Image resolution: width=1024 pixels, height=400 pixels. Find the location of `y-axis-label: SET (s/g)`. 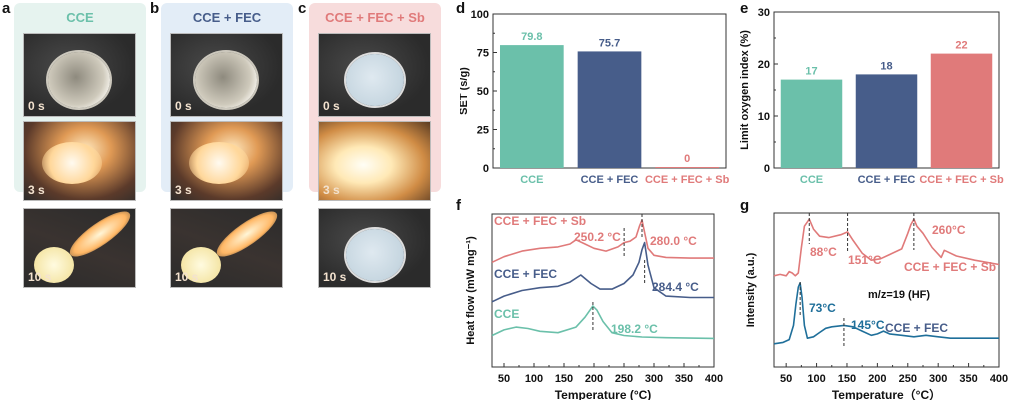

y-axis-label: SET (s/g) is located at coordinates (465, 91).